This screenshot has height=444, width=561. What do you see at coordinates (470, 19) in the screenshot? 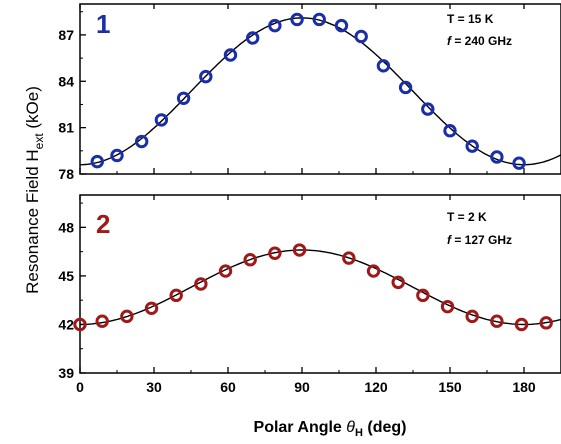
I see `panel-1-temperature: T = 15 K` at bounding box center [470, 19].